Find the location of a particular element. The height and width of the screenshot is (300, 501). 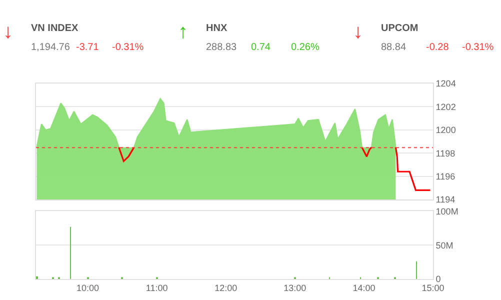

text: UPCOM is located at coordinates (399, 28).